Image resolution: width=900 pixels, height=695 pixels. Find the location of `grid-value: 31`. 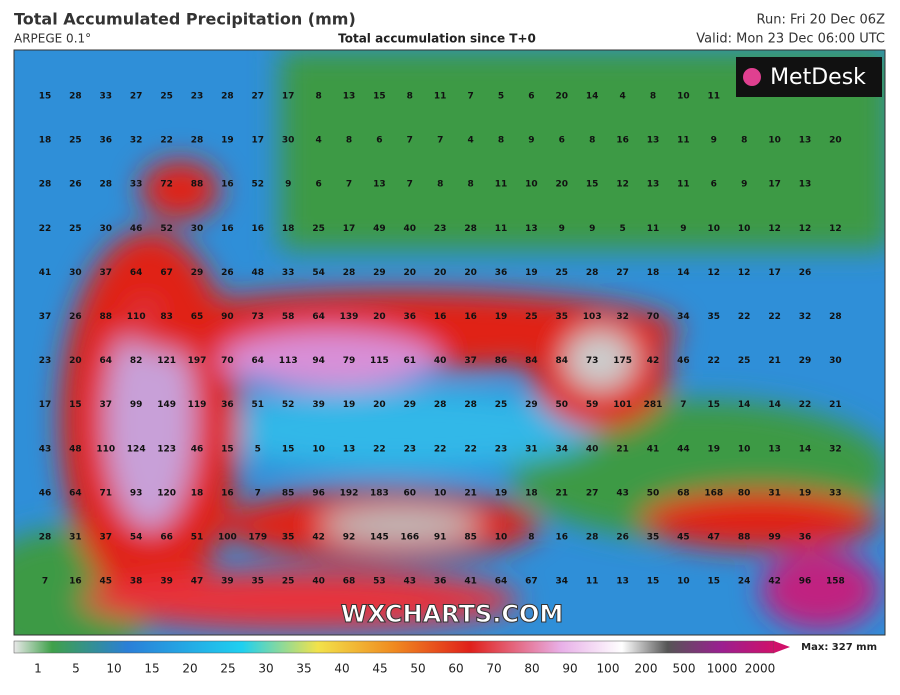

grid-value: 31 is located at coordinates (75, 538).